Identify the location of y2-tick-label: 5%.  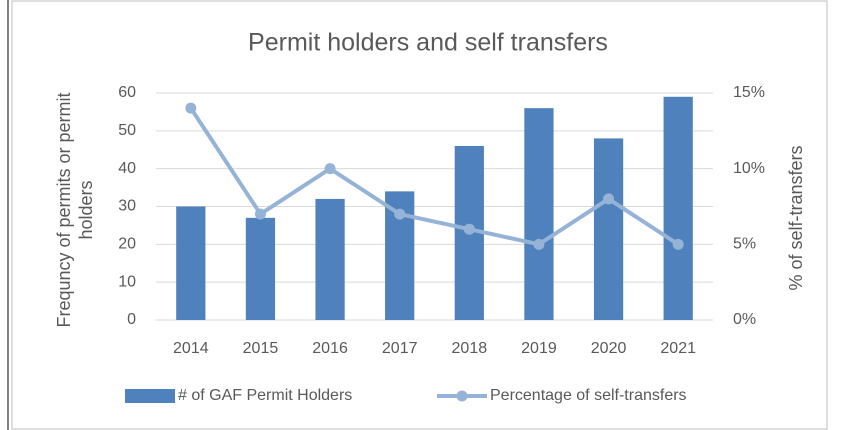
(744, 244).